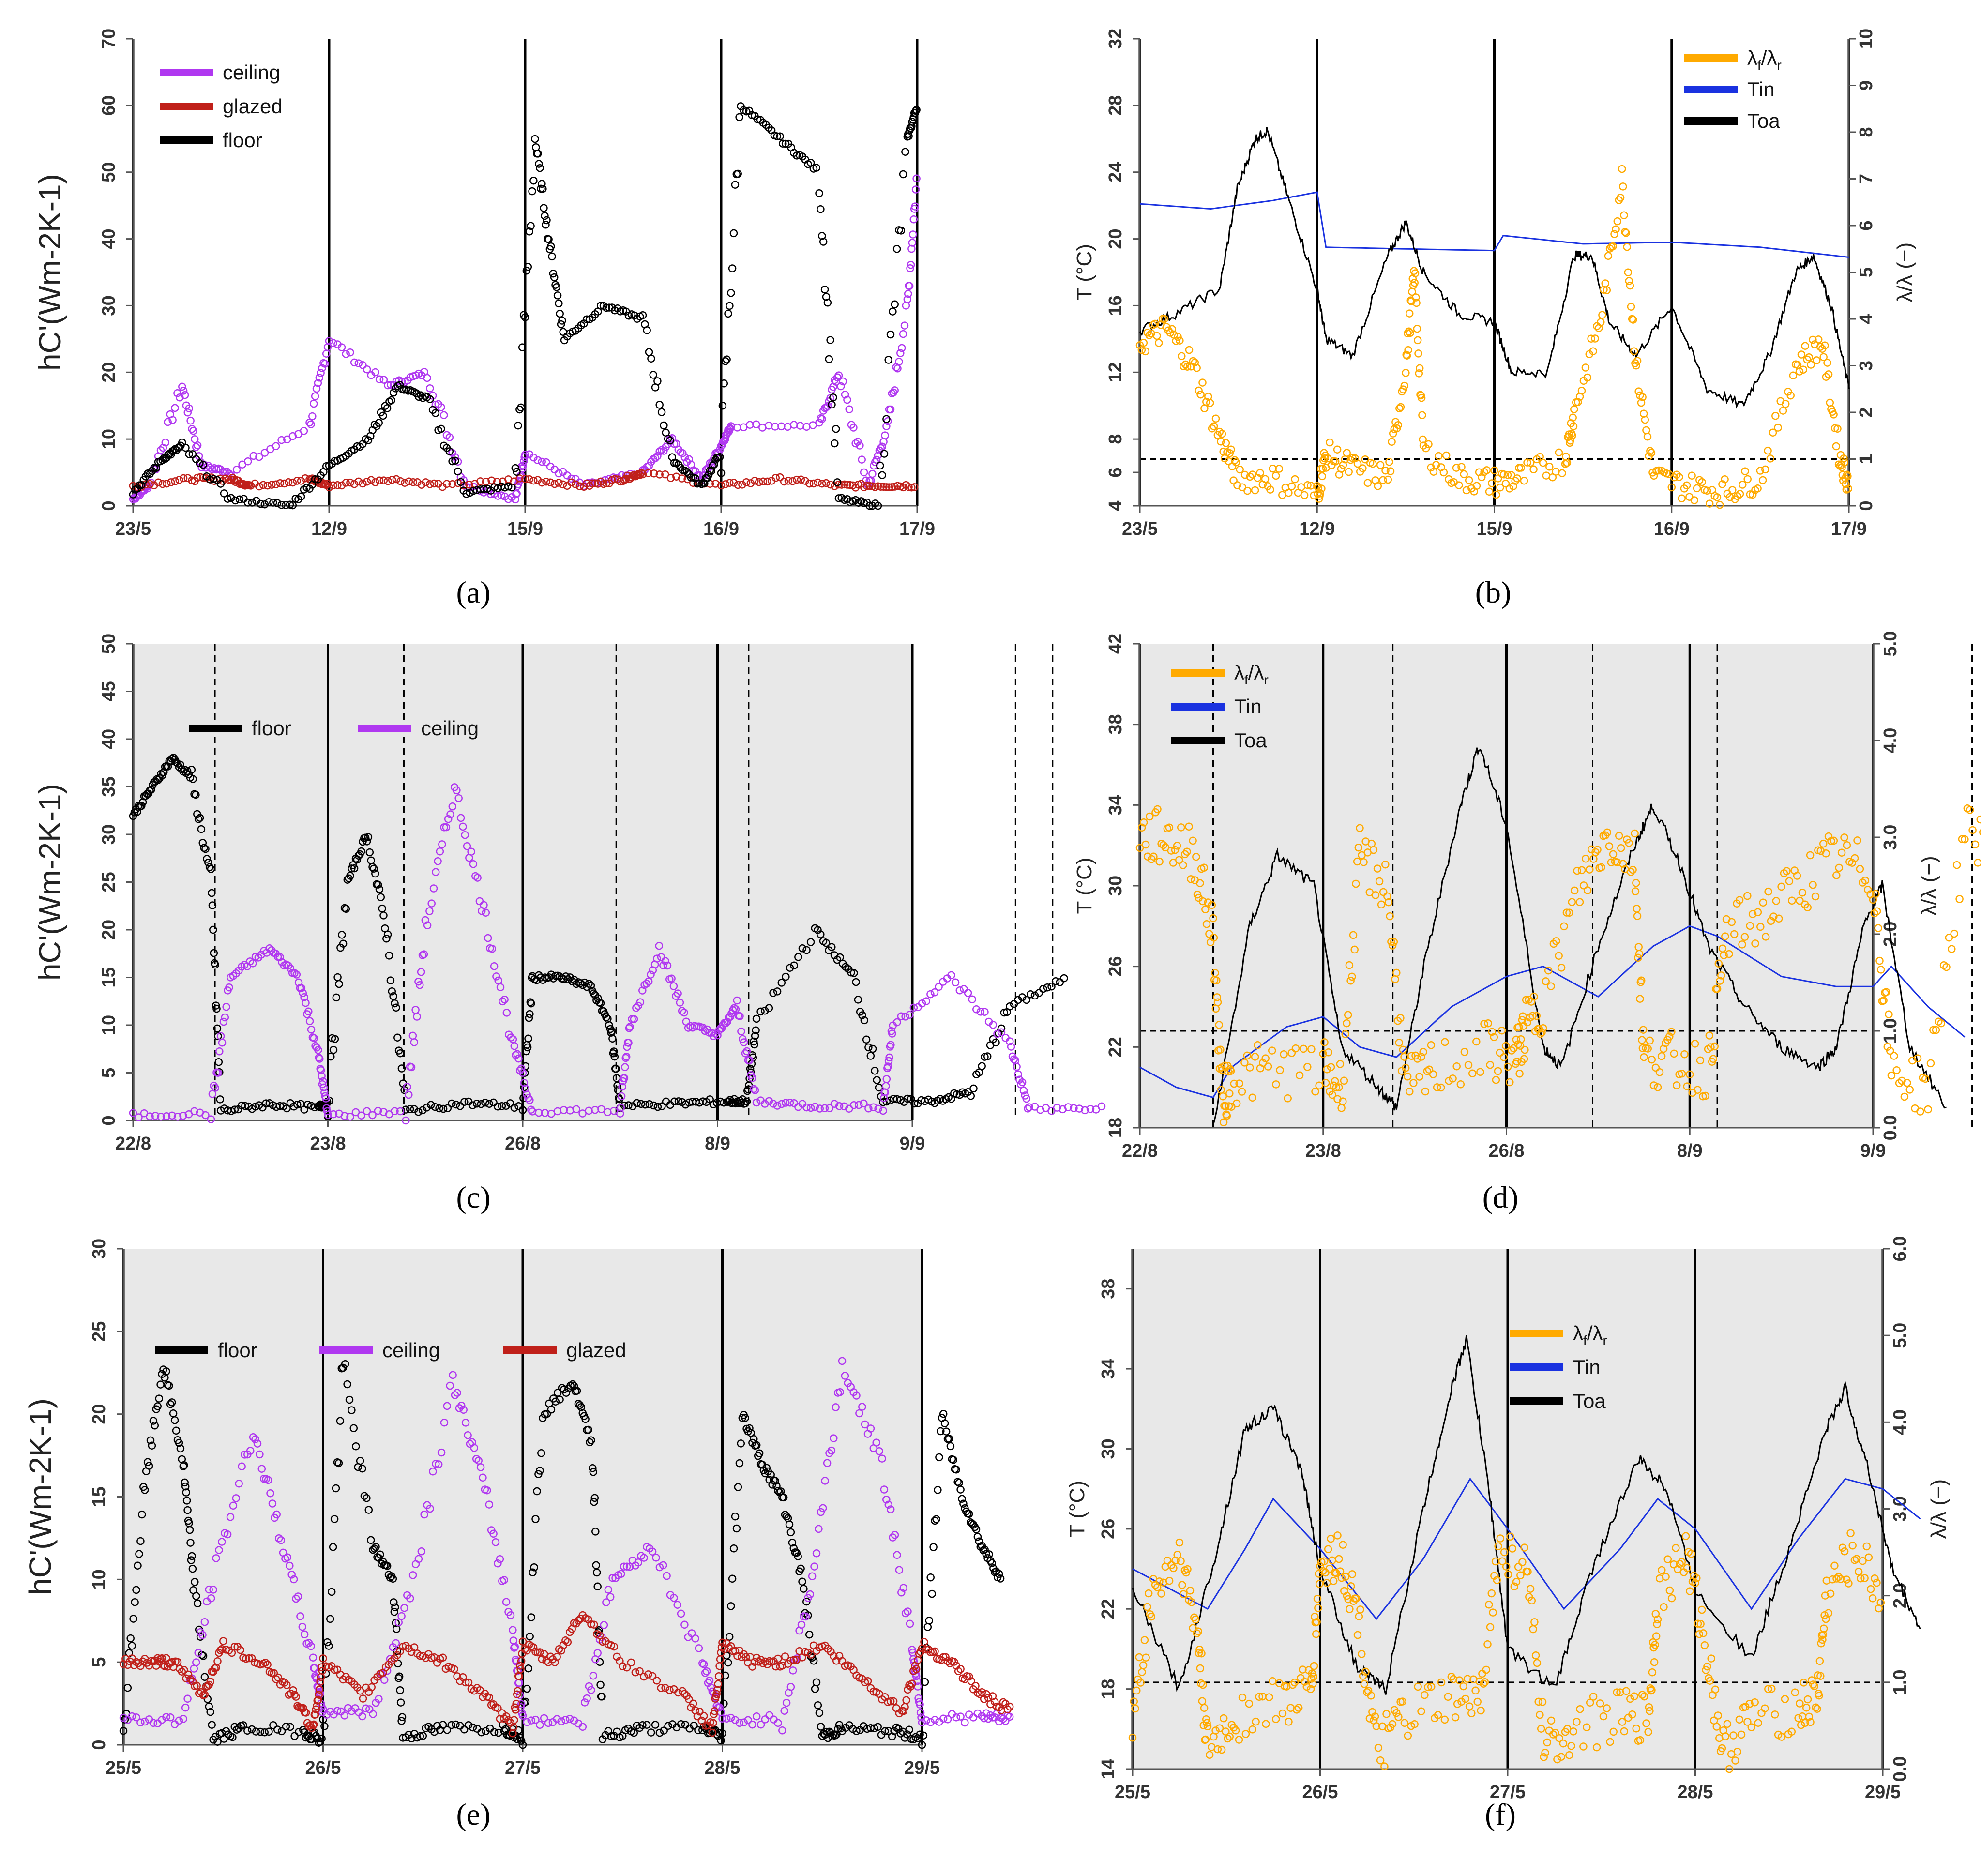 The width and height of the screenshot is (1981, 1876). Describe the element at coordinates (1140, 1151) in the screenshot. I see `x-tick-label: 22/8` at that location.